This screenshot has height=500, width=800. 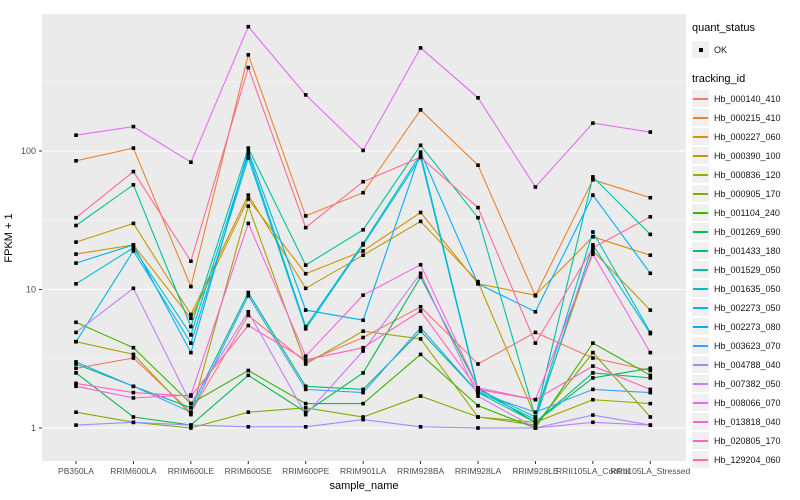 I want to click on legend-item-label: Hb_000390_100, so click(x=747, y=155).